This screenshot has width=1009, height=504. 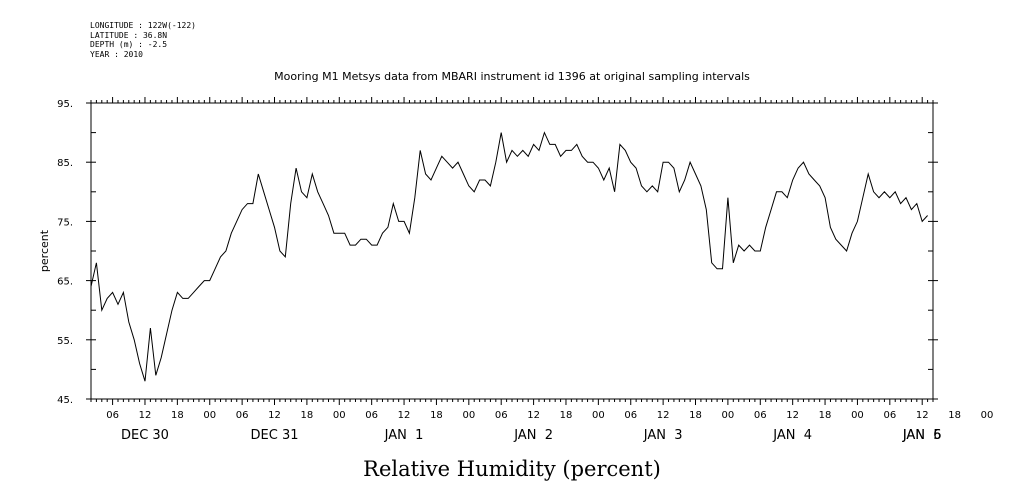 I want to click on latitude-text: LATITUDE : 36.8N, so click(x=129, y=35).